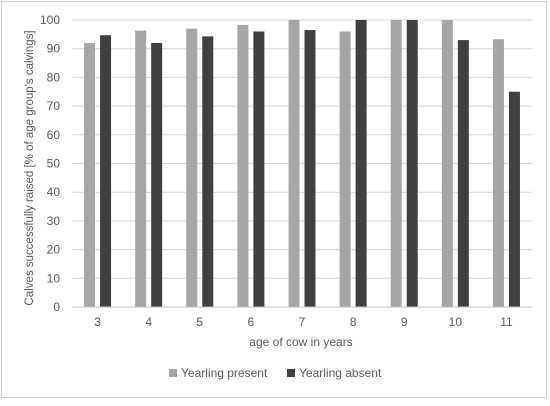  Describe the element at coordinates (54, 221) in the screenshot. I see `y-tick-label: 30` at that location.